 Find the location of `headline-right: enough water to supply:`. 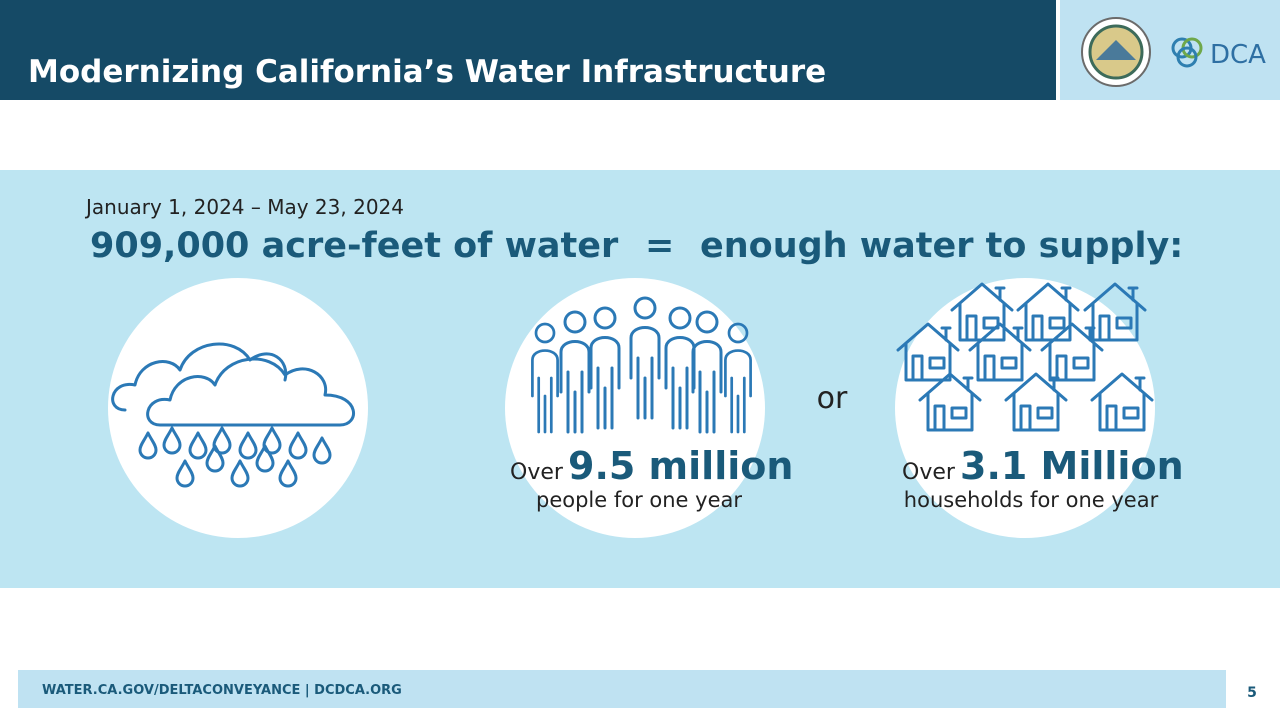

headline-right: enough water to supply: is located at coordinates (941, 246).